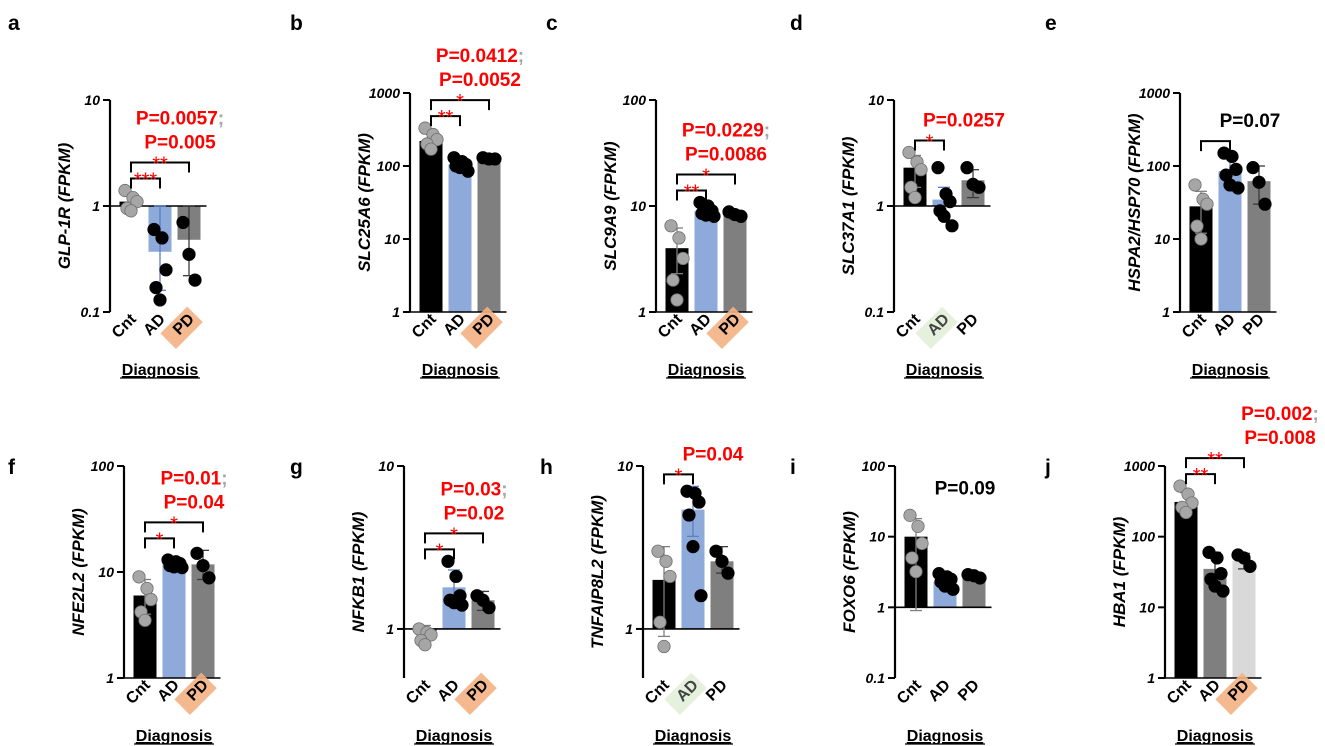 The width and height of the screenshot is (1325, 746). Describe the element at coordinates (12, 467) in the screenshot. I see `panel-letter: f` at that location.